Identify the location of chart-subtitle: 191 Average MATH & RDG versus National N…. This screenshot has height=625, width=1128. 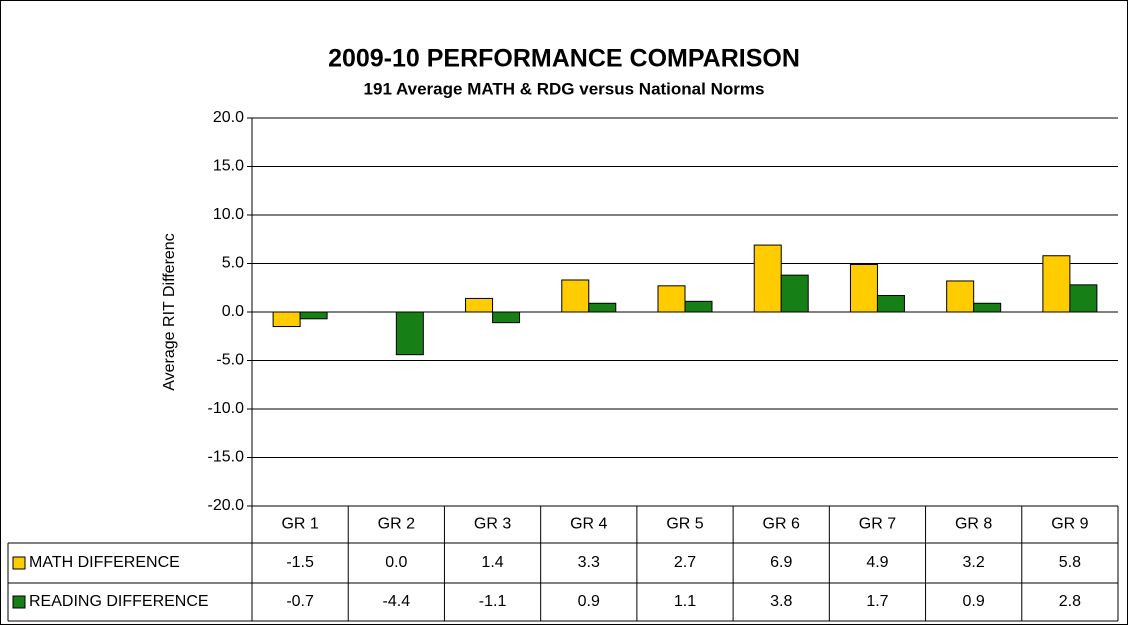
(564, 88).